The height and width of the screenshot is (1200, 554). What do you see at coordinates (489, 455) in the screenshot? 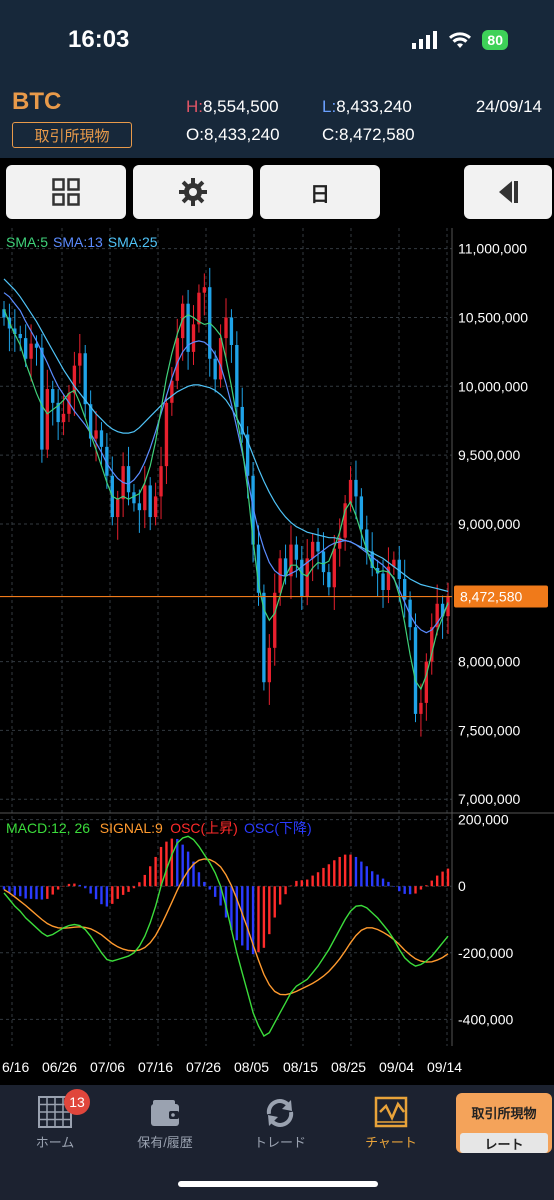
I see `price-axis-label: 9,500,000` at bounding box center [489, 455].